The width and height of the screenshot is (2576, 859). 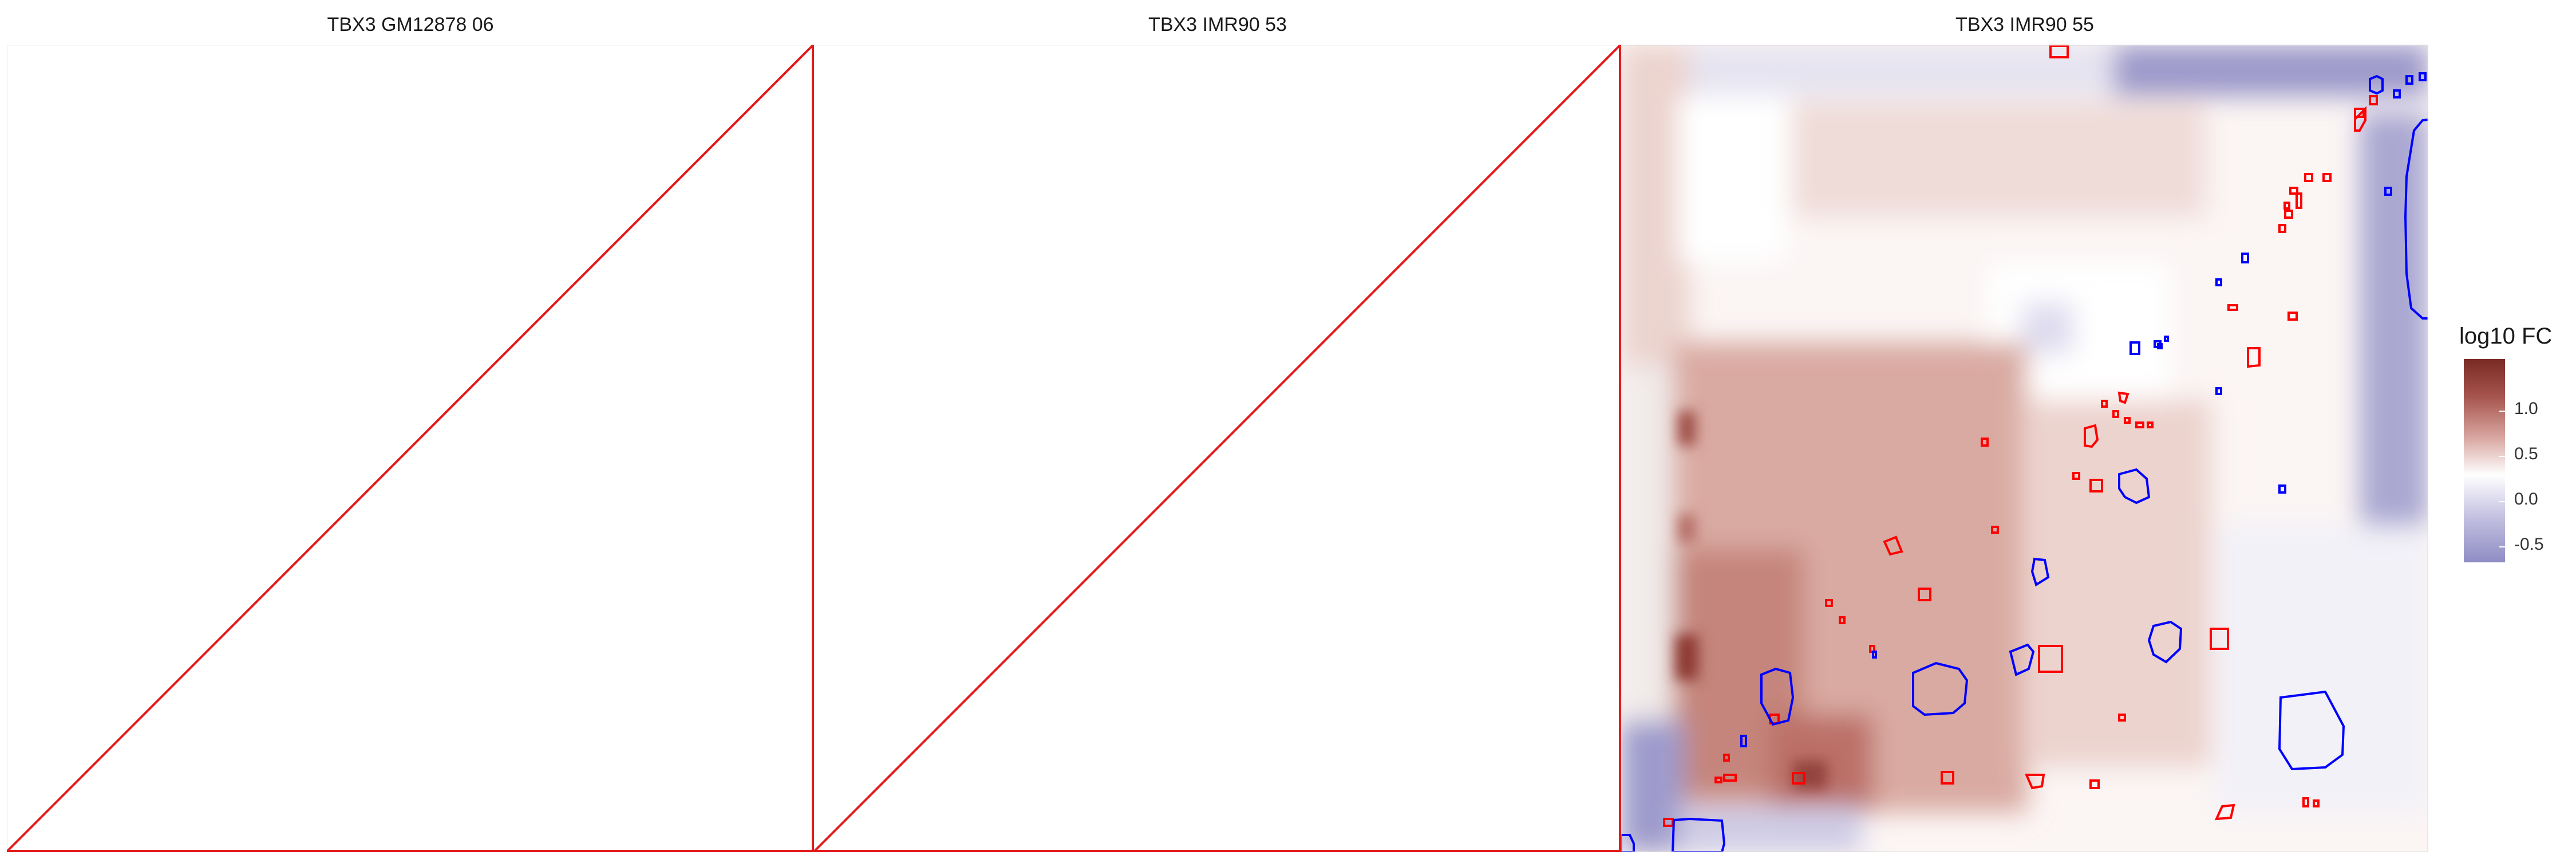 I want to click on legend-tick-label: 0.5, so click(x=2526, y=453).